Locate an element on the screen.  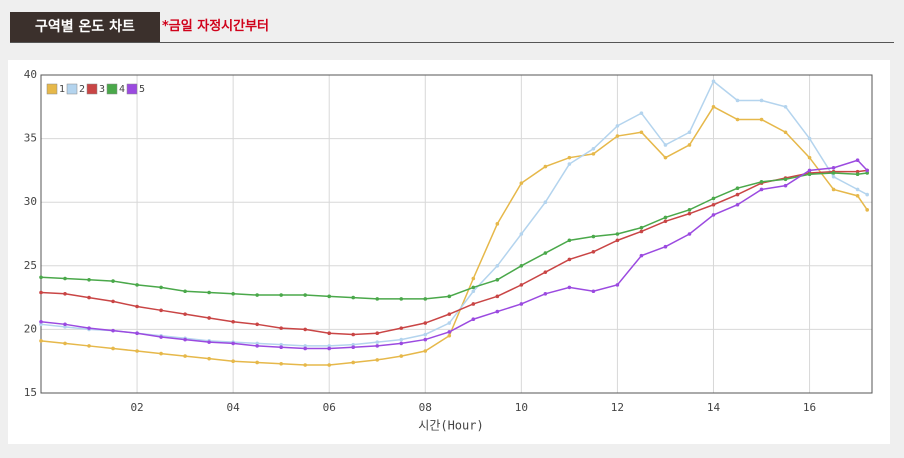
legend-label: 2 is located at coordinates (82, 89).